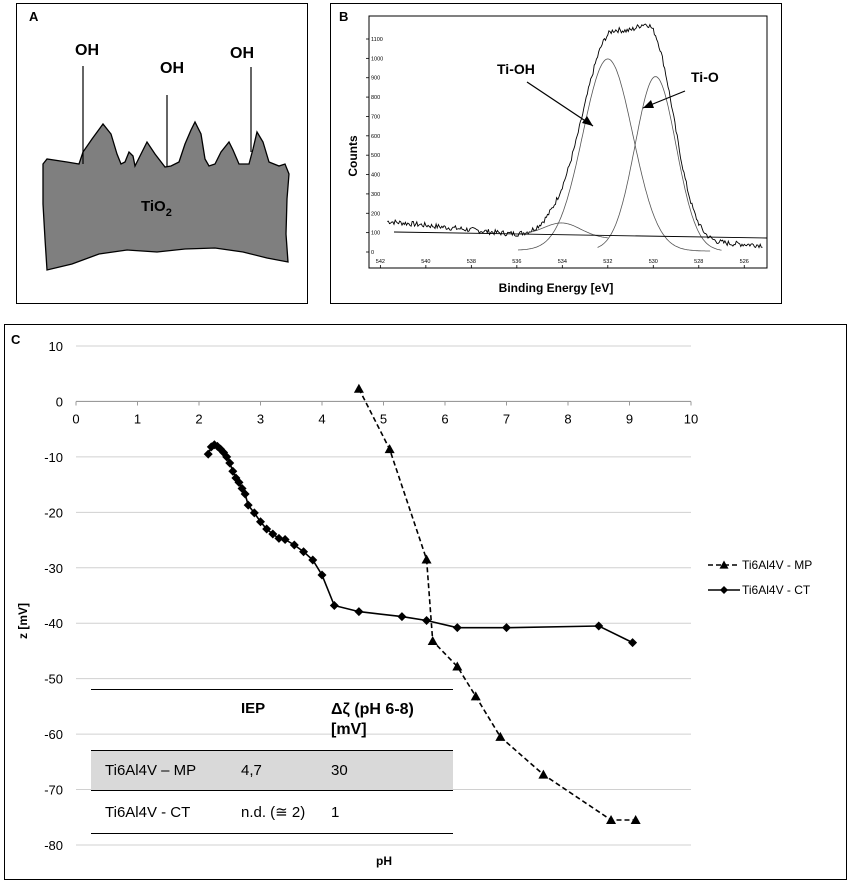 This screenshot has width=851, height=883. Describe the element at coordinates (353, 156) in the screenshot. I see `xps-ylabel: Counts` at that location.